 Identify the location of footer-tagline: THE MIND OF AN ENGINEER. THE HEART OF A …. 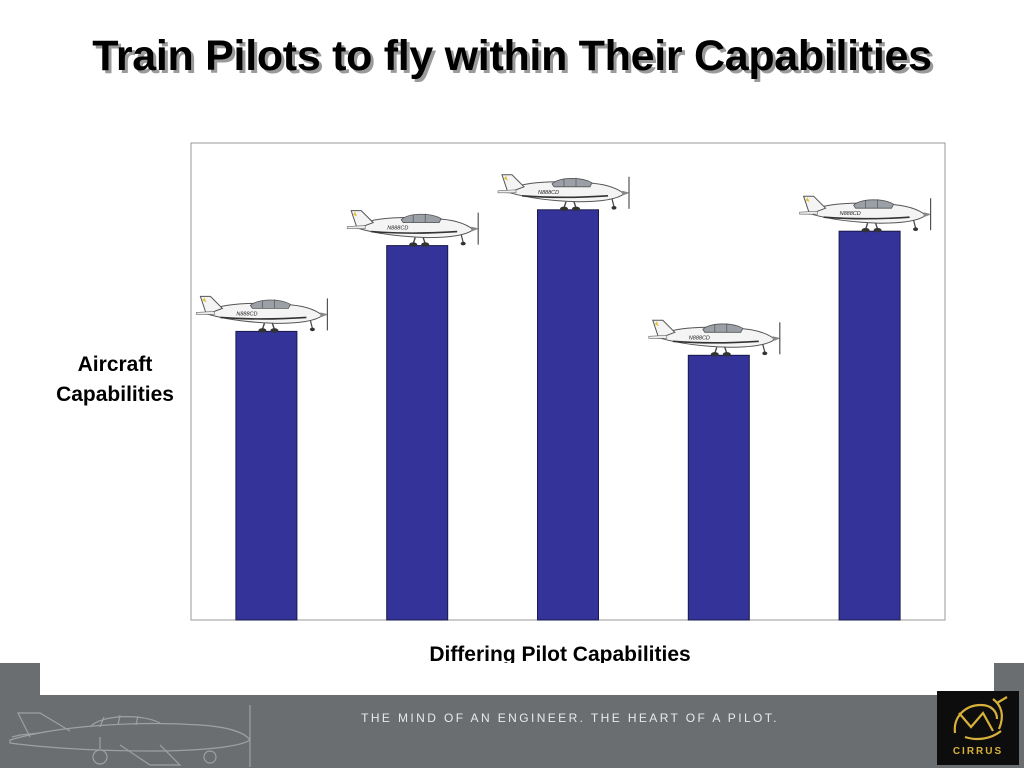
(570, 718).